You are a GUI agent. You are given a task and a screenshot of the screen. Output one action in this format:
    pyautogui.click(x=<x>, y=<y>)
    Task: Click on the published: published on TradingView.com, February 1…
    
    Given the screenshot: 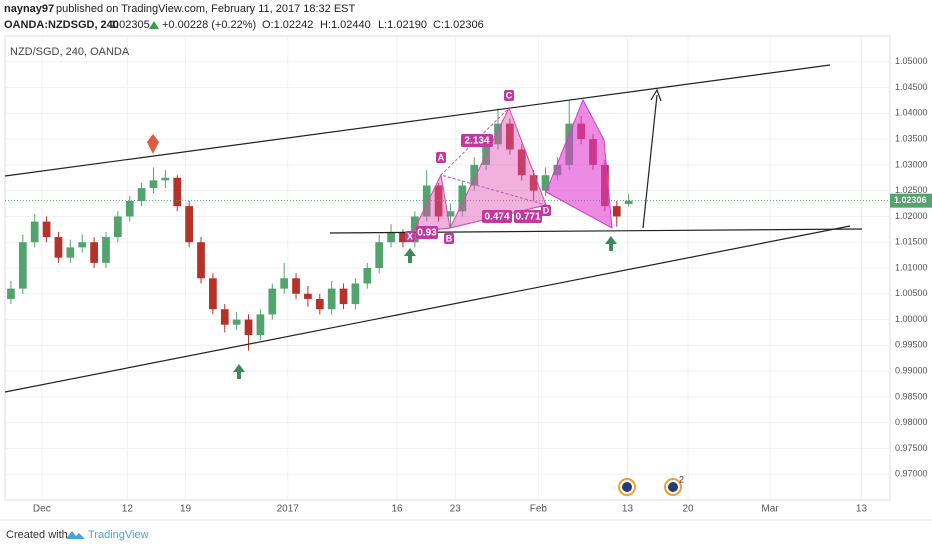 What is the action you would take?
    pyautogui.click(x=206, y=9)
    